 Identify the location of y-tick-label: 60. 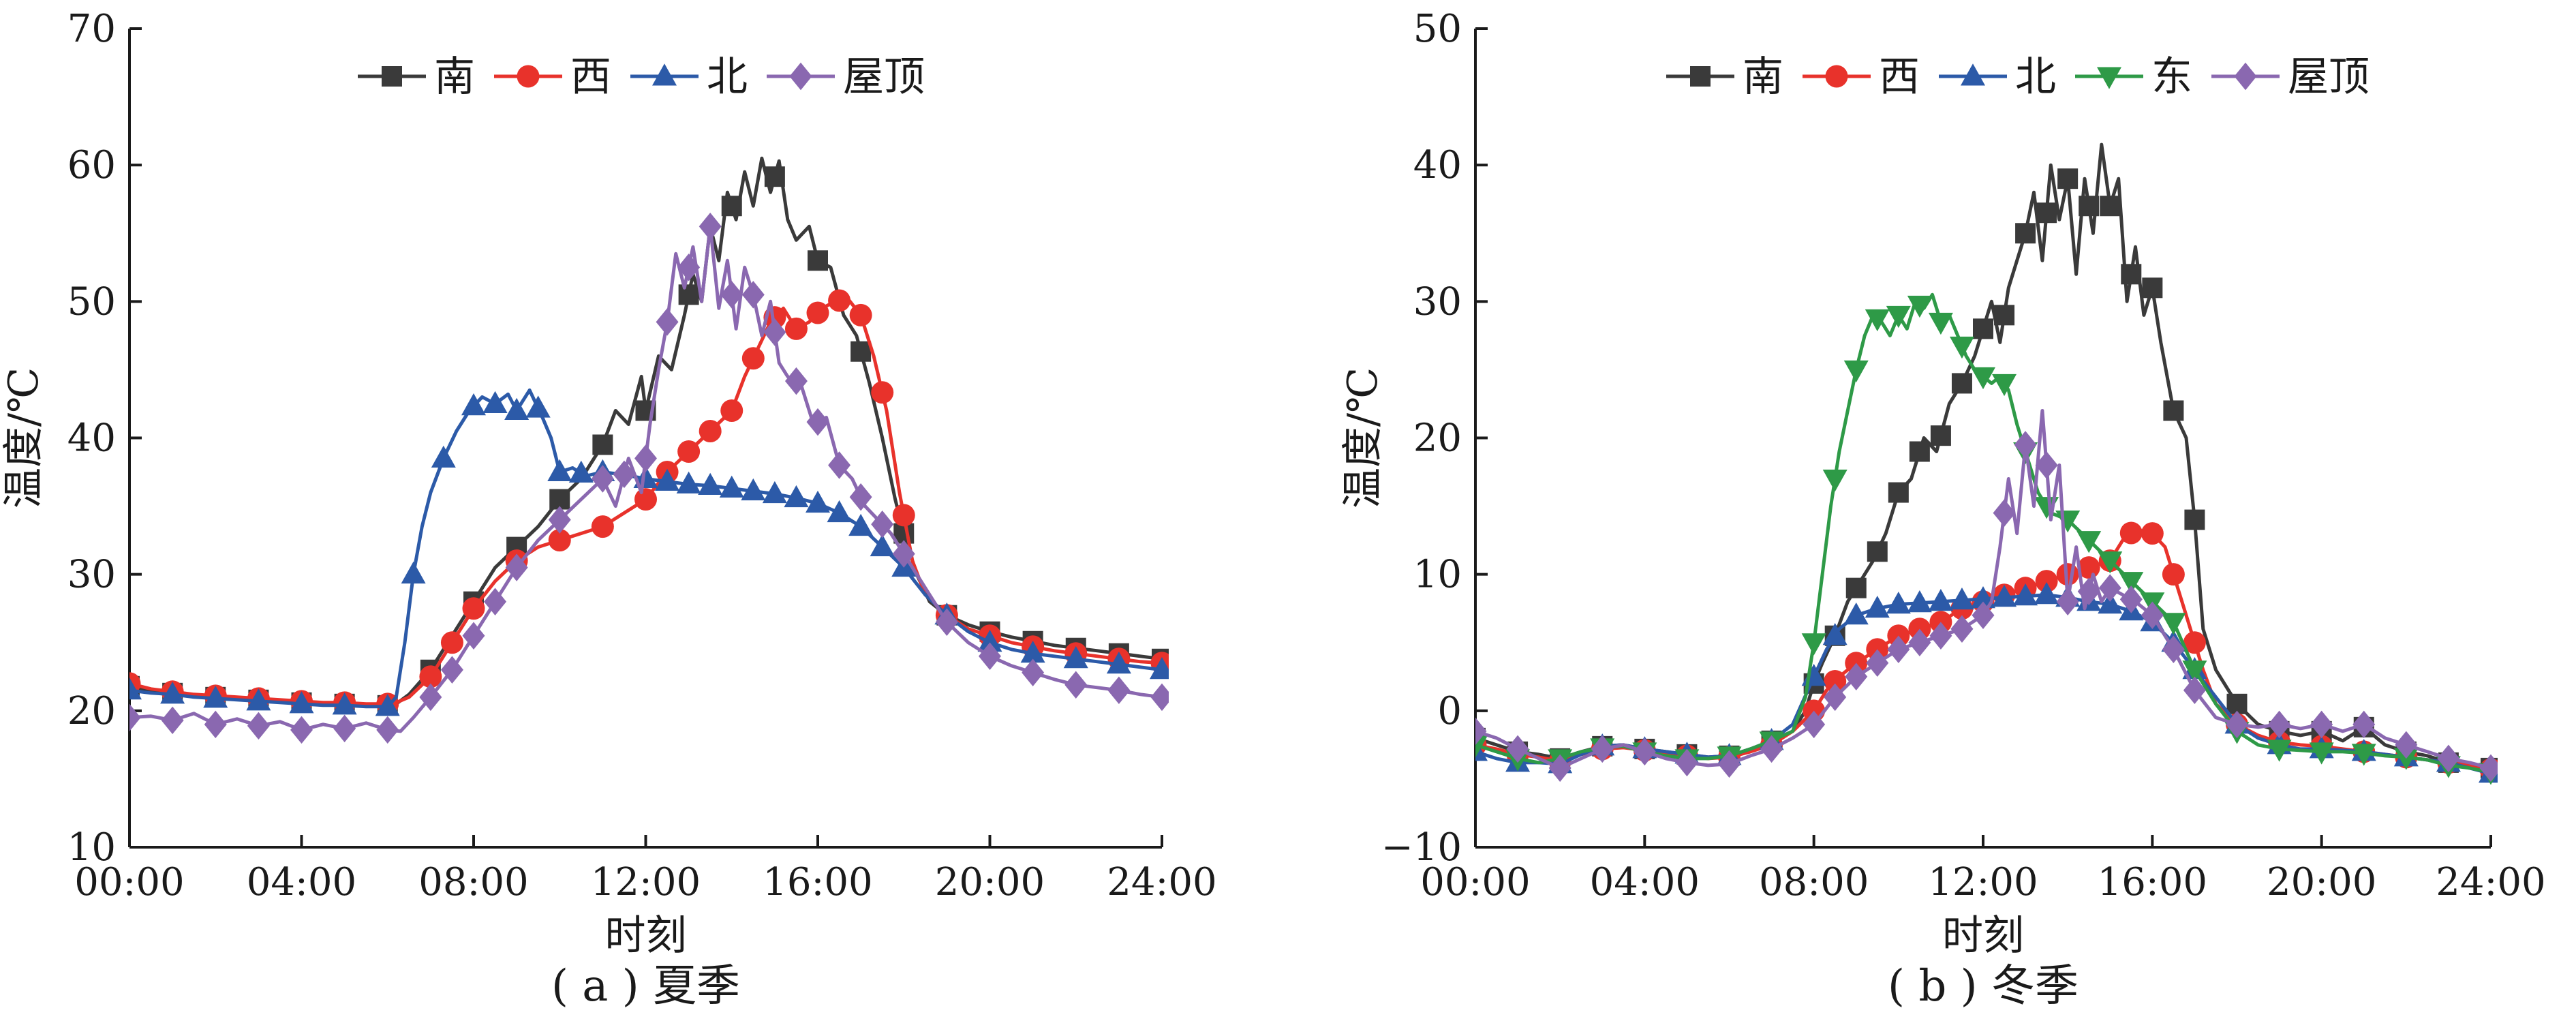
(91, 165).